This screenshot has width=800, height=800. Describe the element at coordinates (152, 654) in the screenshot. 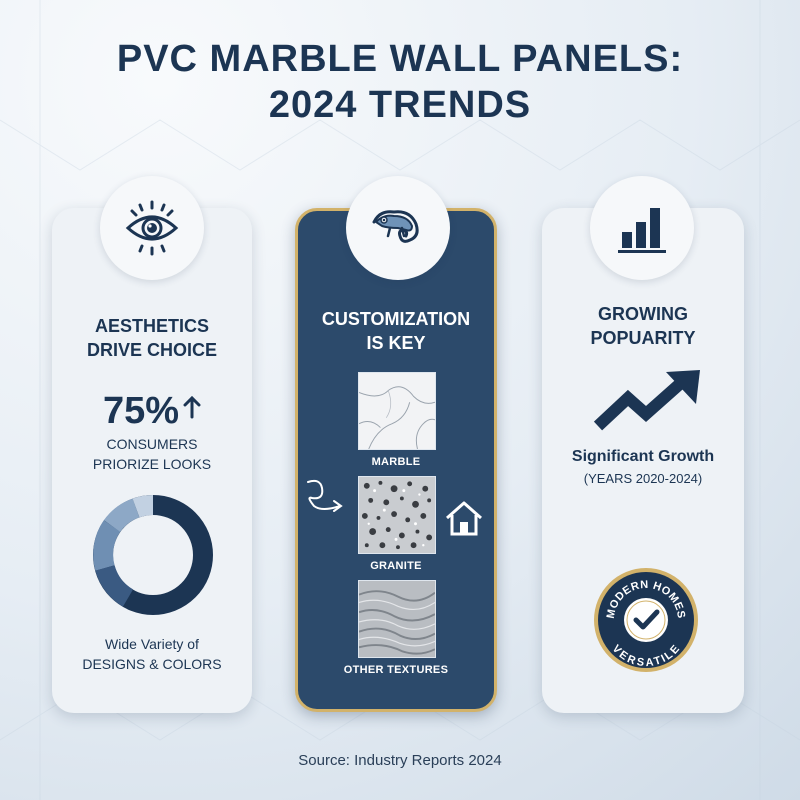

I see `designs-caption: Wide Variety of DESIGNS & COLORS` at that location.